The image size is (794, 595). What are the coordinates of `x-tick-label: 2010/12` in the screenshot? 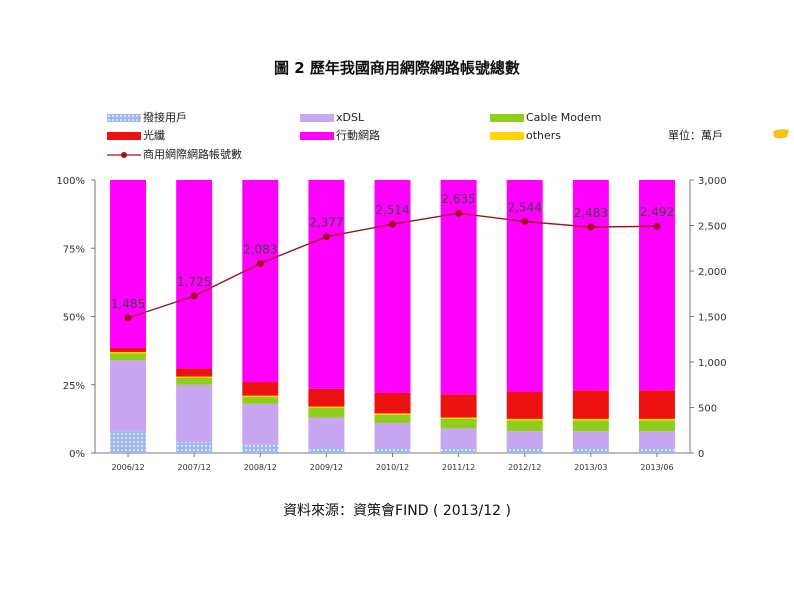 It's located at (392, 467).